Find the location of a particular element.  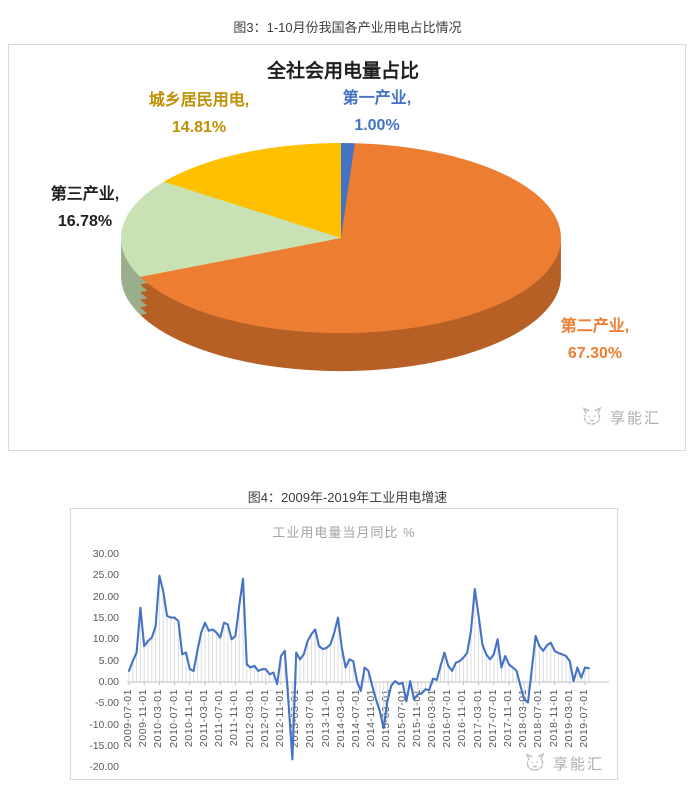

pie-label-text: 城乡居民用电, is located at coordinates (199, 100).